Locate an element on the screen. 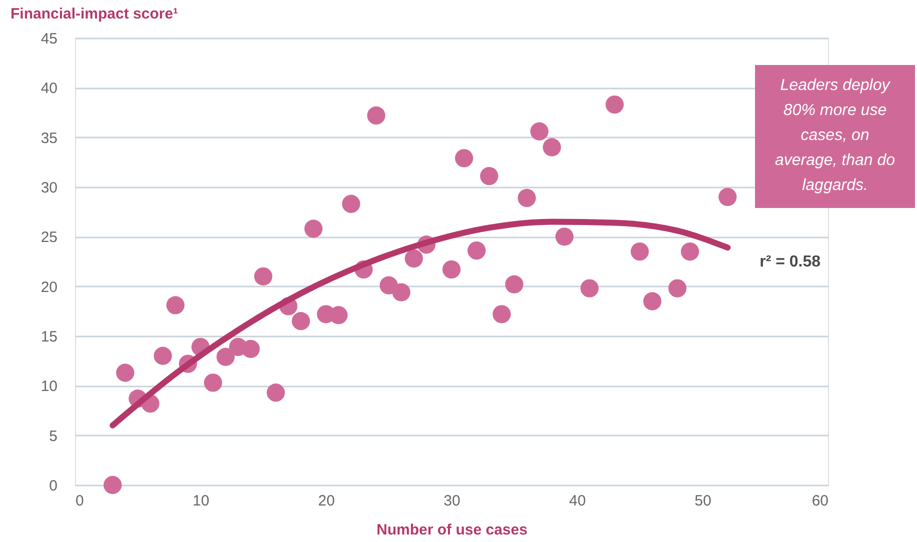  x-tick-label: 60 is located at coordinates (820, 501).